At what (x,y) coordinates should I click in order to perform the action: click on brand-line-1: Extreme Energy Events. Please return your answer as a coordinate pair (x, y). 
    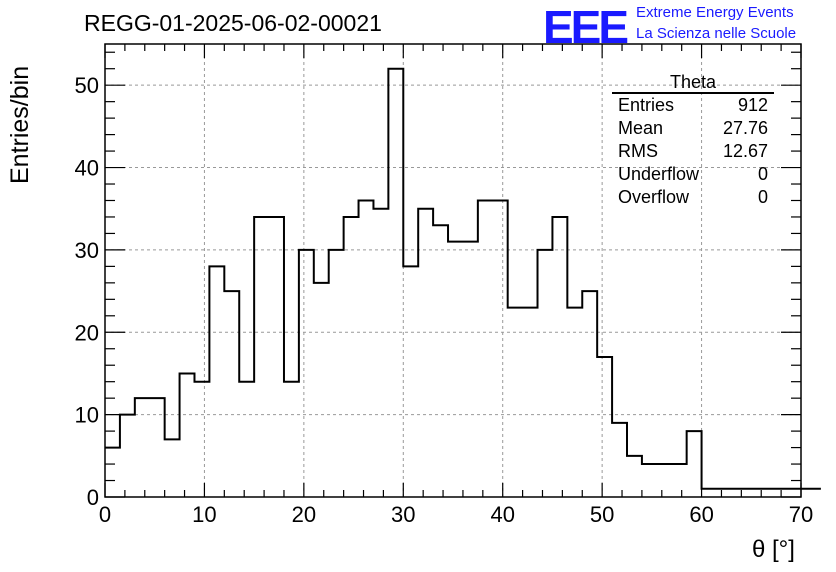
    Looking at the image, I should click on (715, 12).